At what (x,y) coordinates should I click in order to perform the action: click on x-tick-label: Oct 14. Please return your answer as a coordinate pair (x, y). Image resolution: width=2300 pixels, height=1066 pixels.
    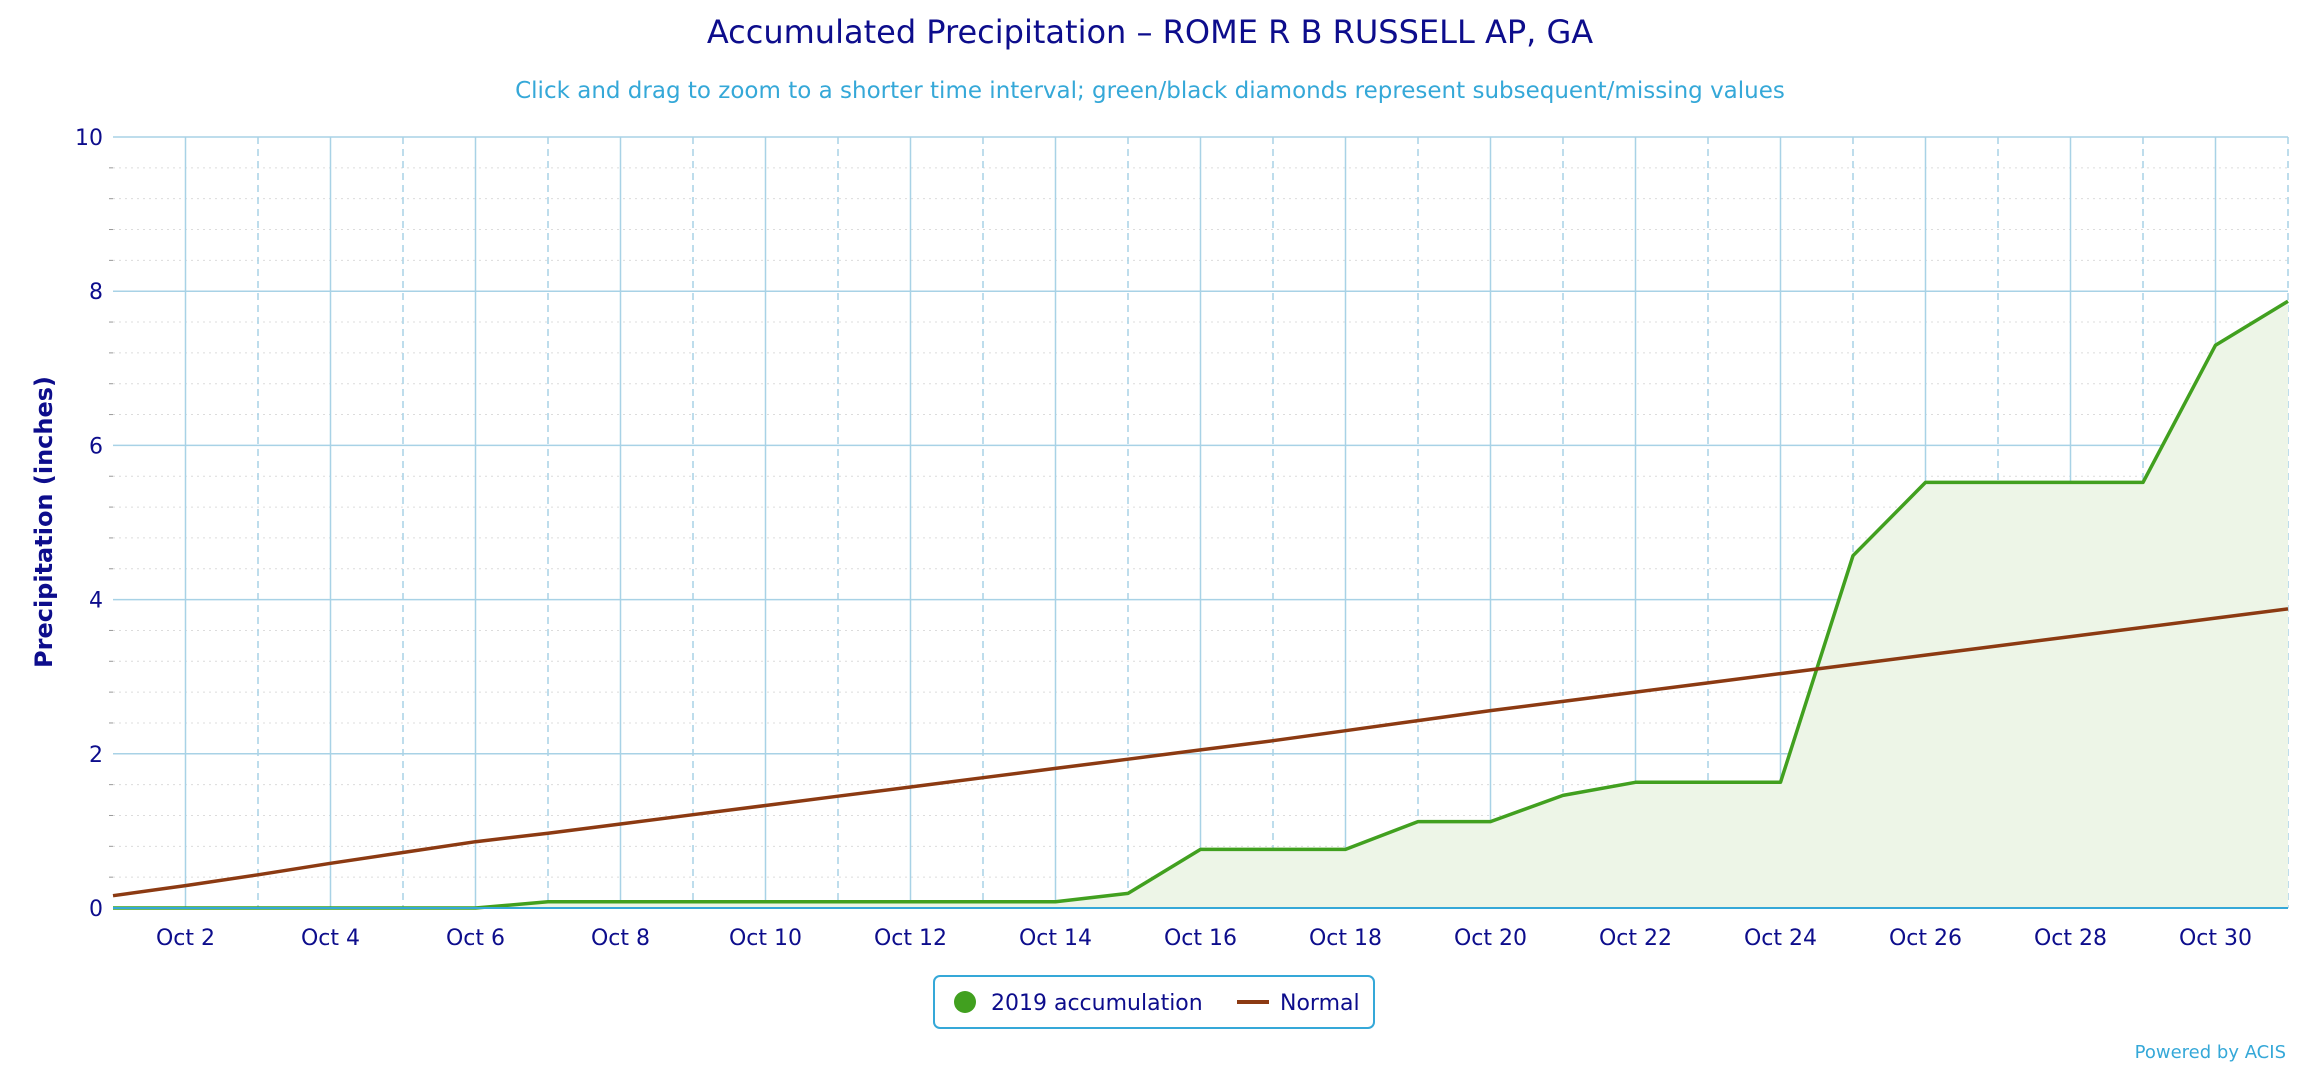
    Looking at the image, I should click on (1055, 938).